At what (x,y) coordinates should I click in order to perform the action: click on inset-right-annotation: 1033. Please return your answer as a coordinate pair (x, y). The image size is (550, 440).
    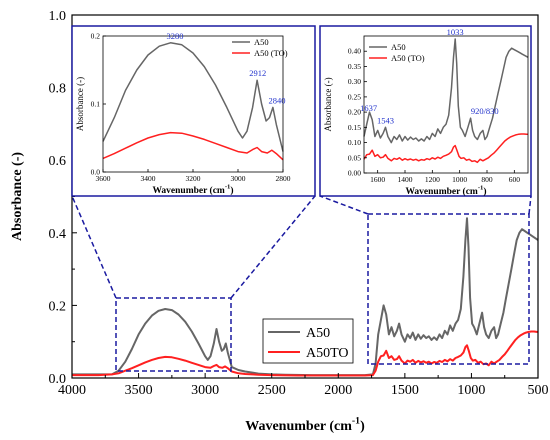
    Looking at the image, I should click on (455, 32).